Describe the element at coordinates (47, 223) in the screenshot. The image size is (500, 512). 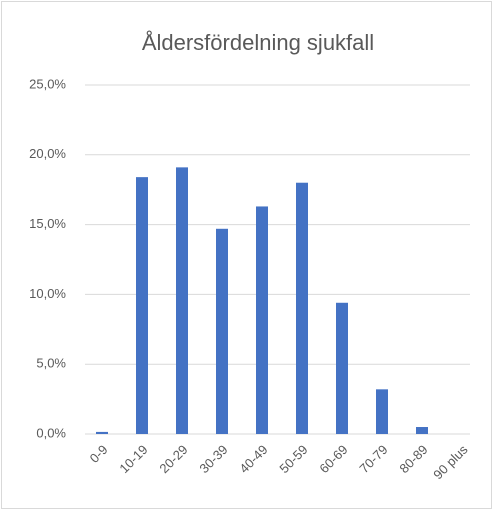
I see `y-tick-label: 15,0%` at that location.